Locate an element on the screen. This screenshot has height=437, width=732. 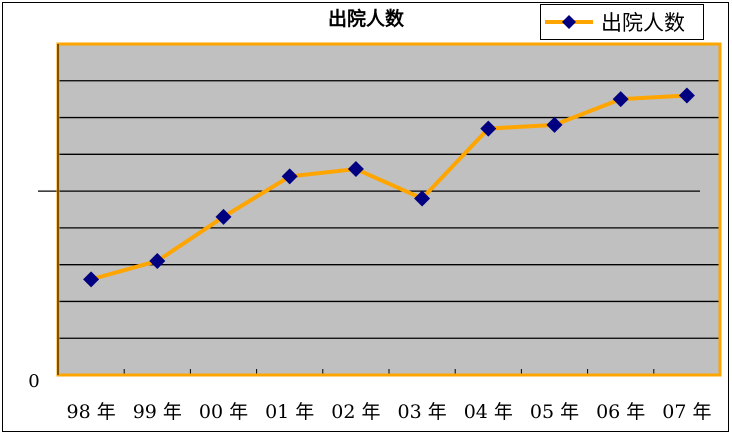
x-tick-label: 98 年 is located at coordinates (90, 412).